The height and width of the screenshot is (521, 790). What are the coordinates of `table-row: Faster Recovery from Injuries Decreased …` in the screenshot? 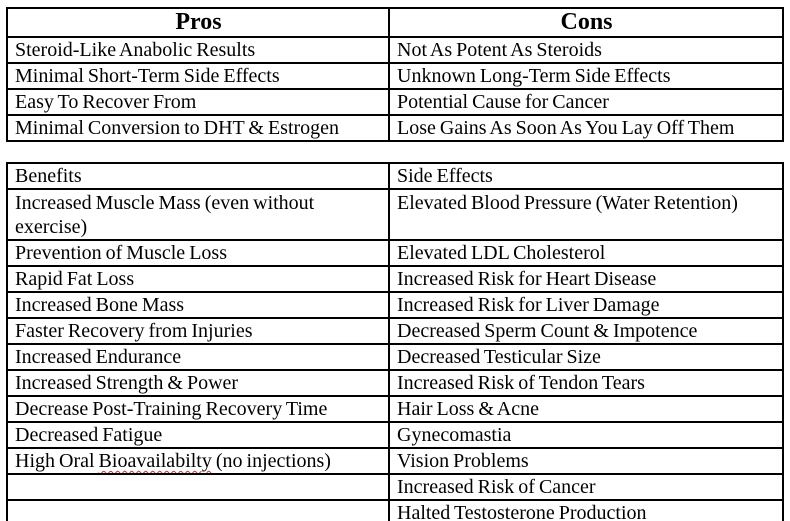 It's located at (395, 331).